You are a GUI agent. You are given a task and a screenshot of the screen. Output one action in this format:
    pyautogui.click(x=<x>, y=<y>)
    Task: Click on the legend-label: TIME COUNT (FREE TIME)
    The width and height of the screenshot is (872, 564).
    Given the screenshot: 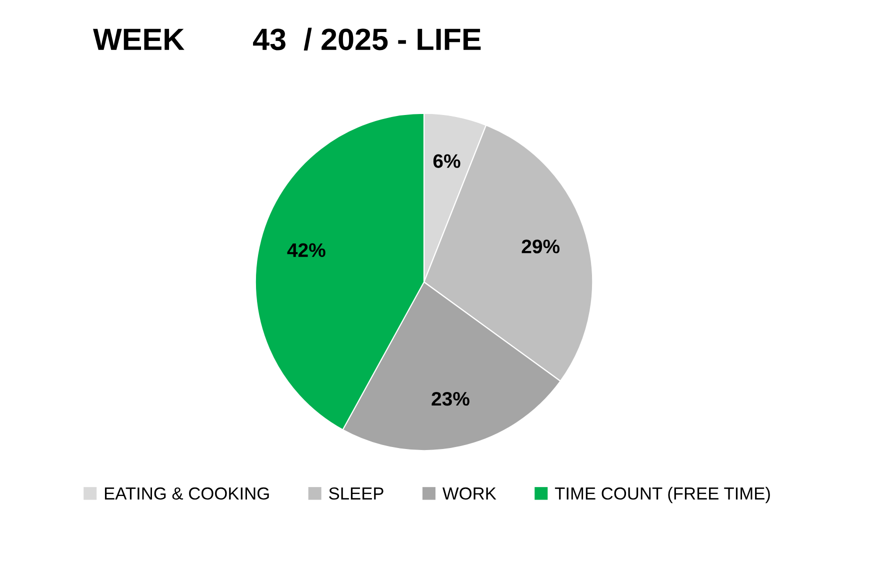 What is the action you would take?
    pyautogui.click(x=662, y=495)
    